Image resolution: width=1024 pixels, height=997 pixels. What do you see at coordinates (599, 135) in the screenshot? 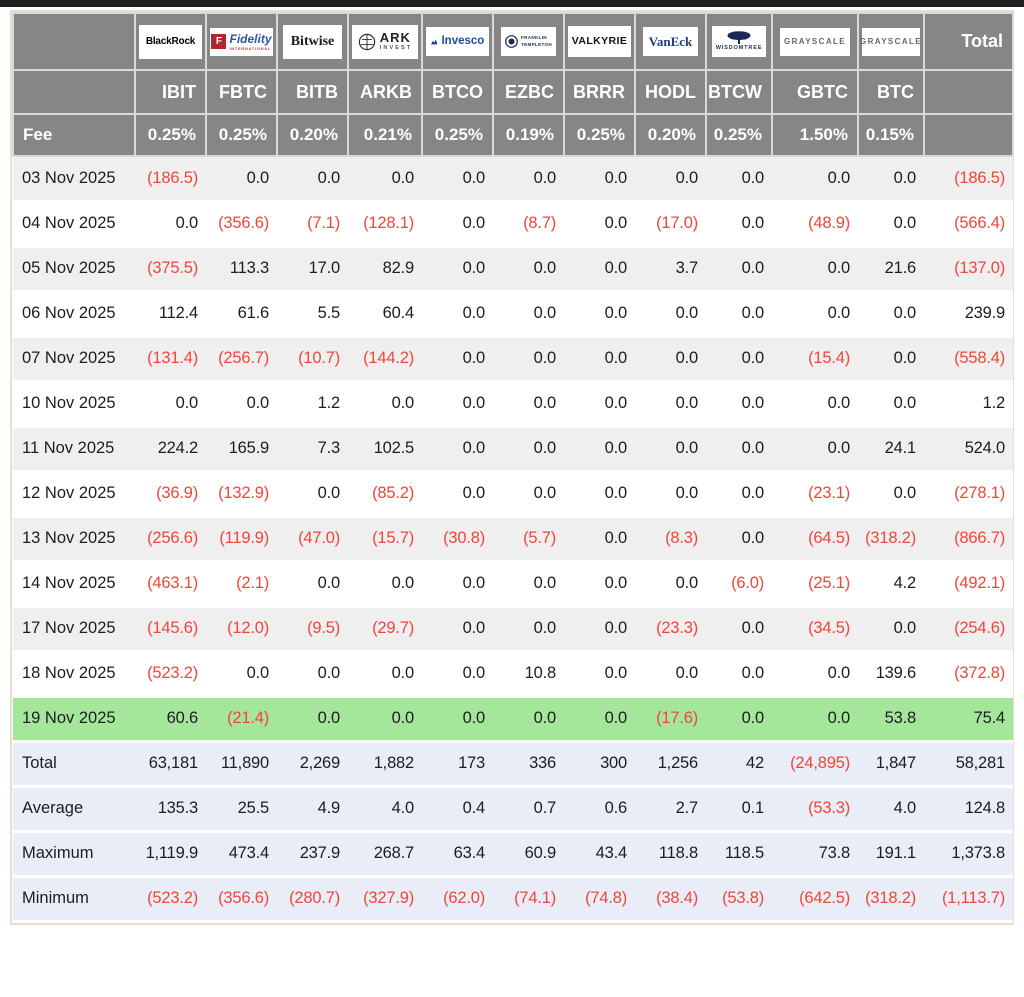
I see `fee-BRRR: 0.25%` at bounding box center [599, 135].